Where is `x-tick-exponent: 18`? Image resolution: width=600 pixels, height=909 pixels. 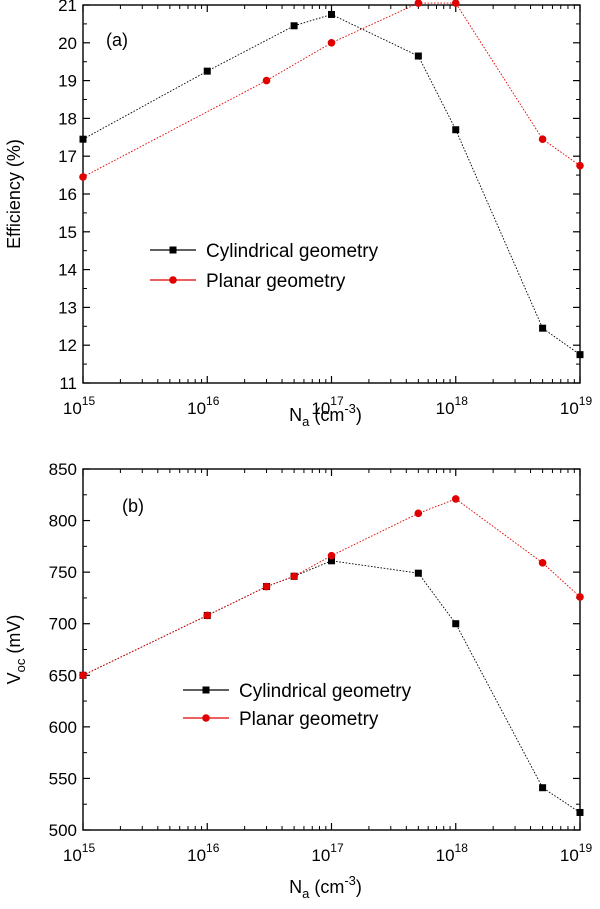 x-tick-exponent: 18 is located at coordinates (462, 848).